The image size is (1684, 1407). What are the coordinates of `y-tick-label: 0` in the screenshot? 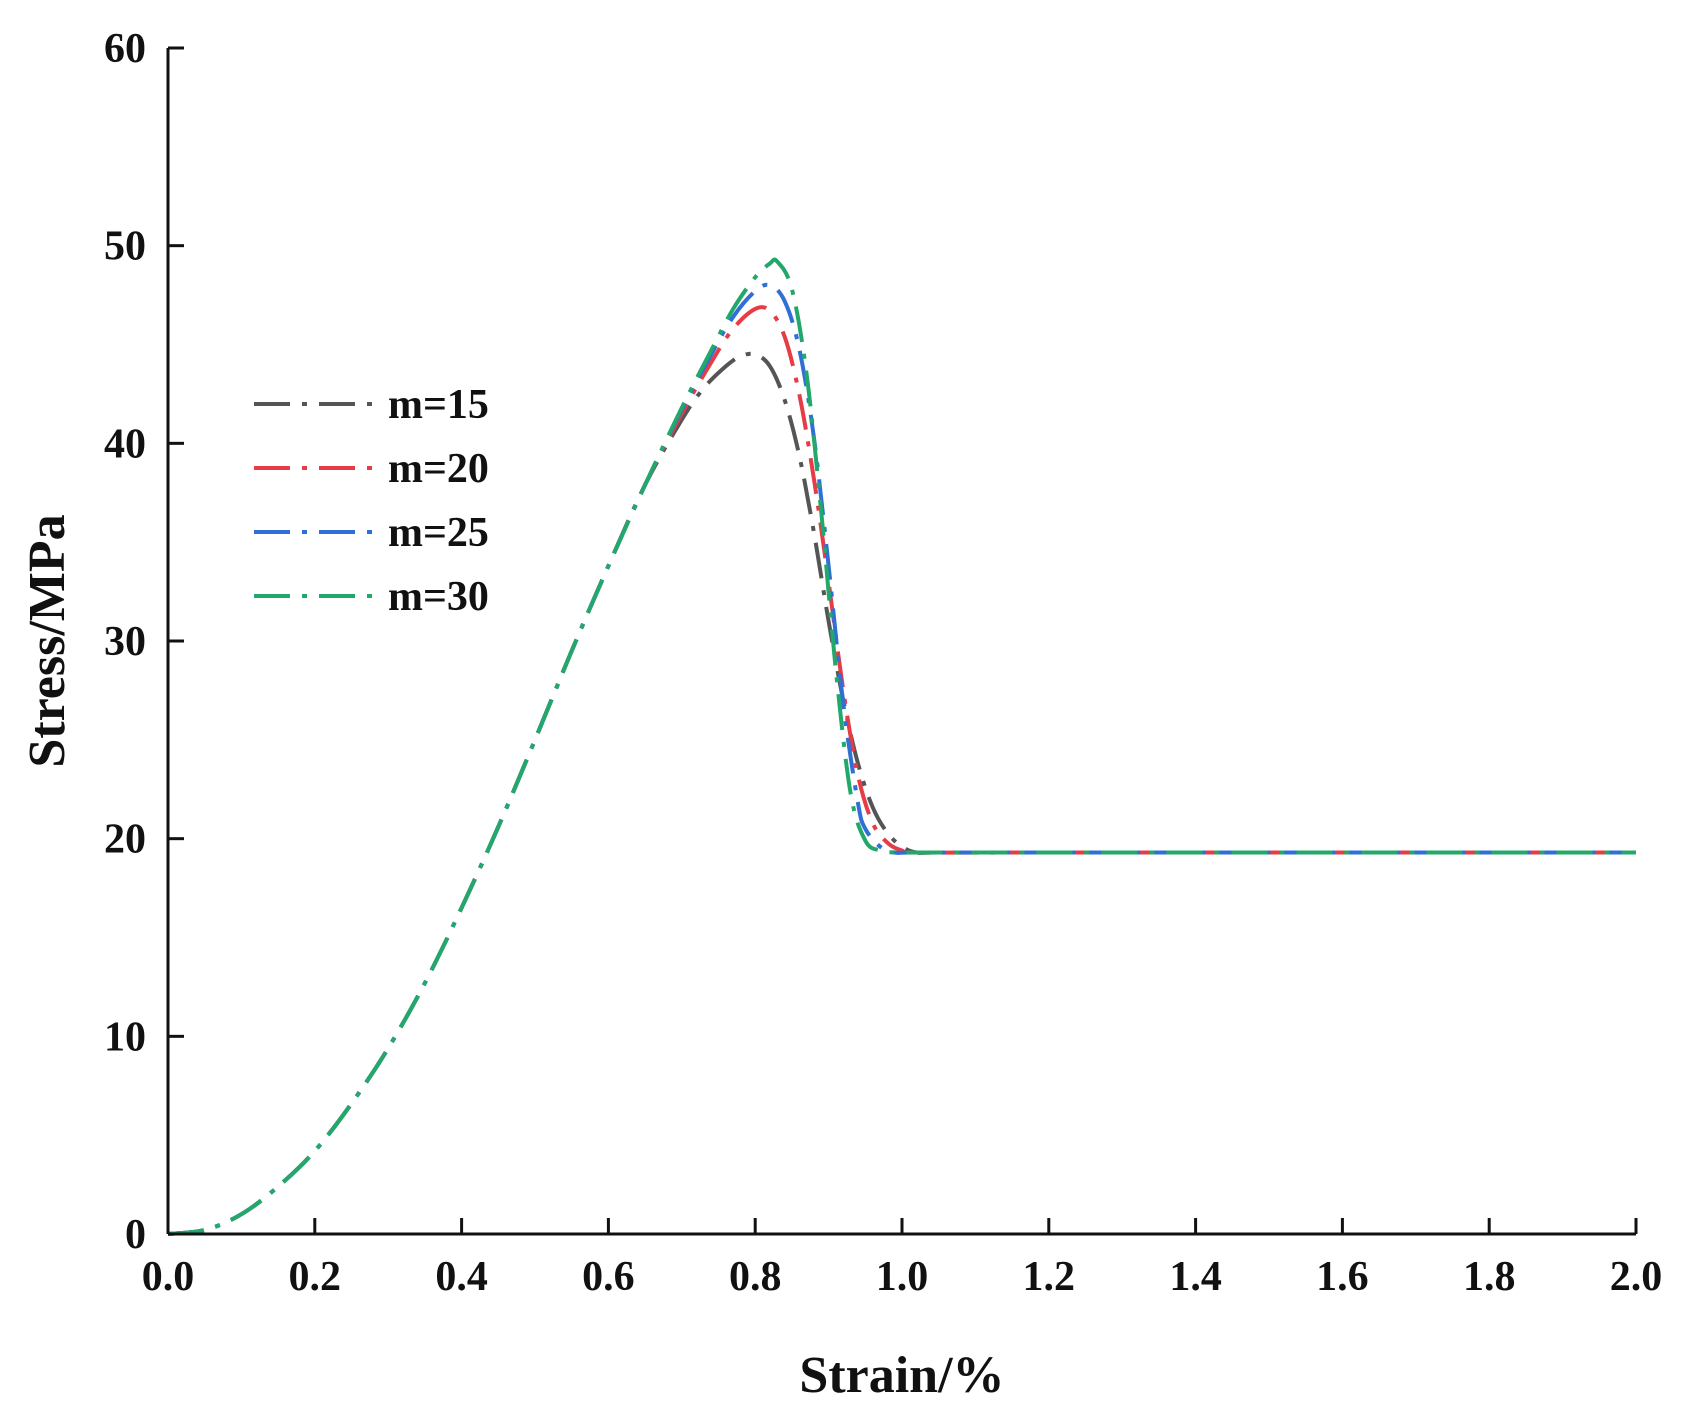 It's located at (135, 1235).